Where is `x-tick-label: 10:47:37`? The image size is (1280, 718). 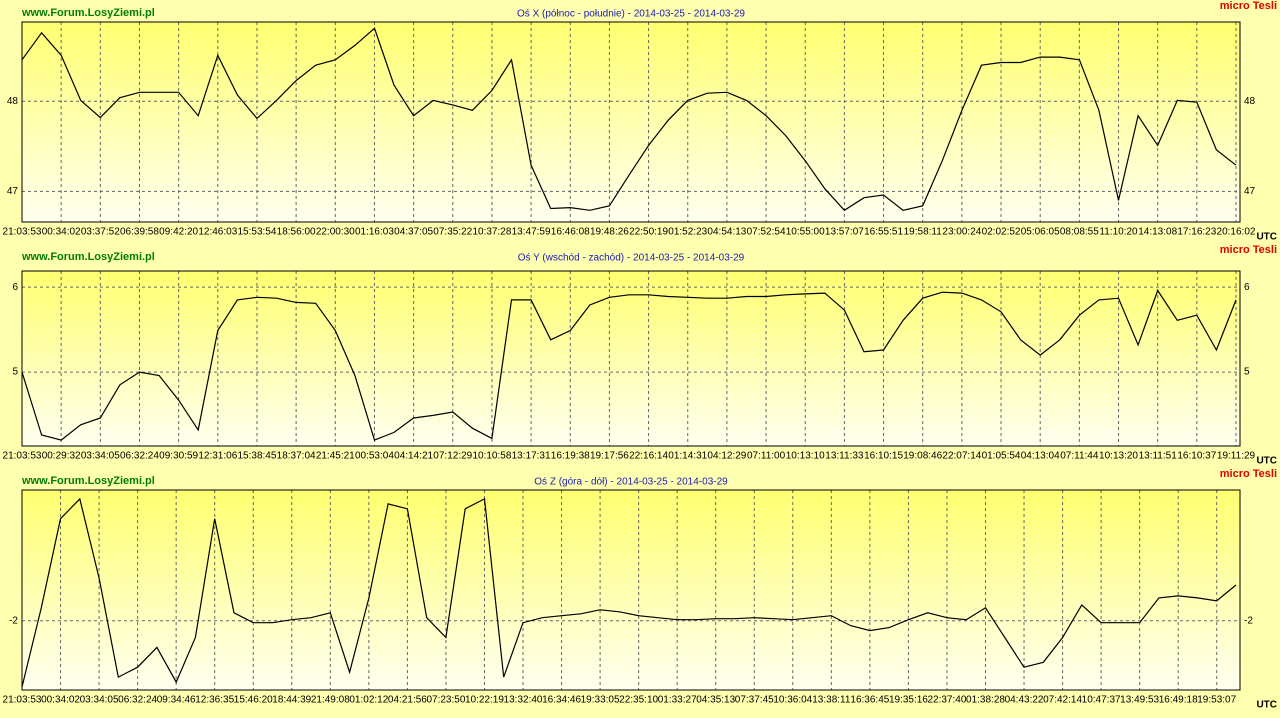 x-tick-label: 10:47:37 is located at coordinates (1101, 700).